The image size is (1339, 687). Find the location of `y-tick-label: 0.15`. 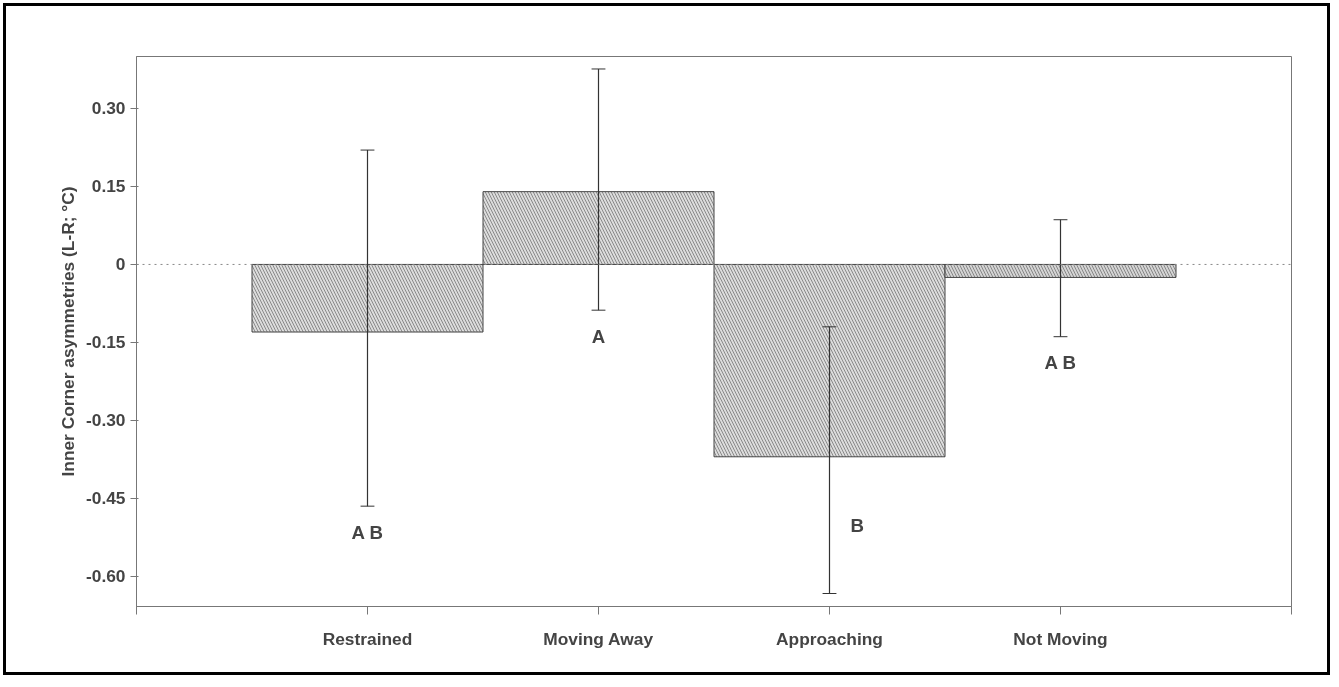

y-tick-label: 0.15 is located at coordinates (108, 186).